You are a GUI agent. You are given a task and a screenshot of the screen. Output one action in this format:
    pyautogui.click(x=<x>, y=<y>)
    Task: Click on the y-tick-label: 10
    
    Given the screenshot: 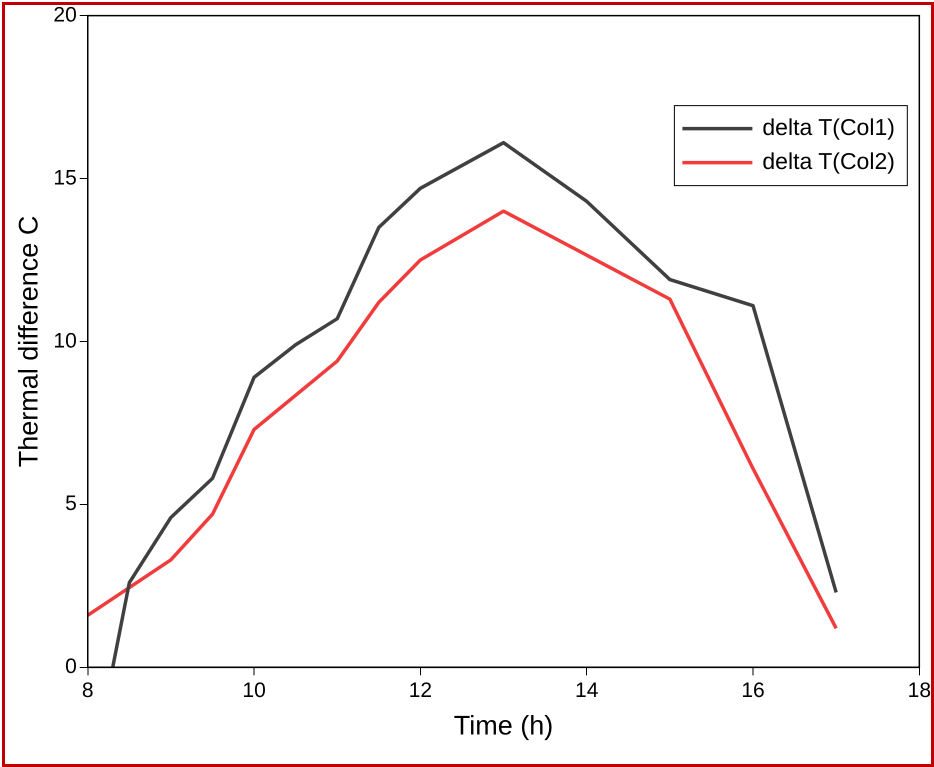 What is the action you would take?
    pyautogui.click(x=65, y=340)
    